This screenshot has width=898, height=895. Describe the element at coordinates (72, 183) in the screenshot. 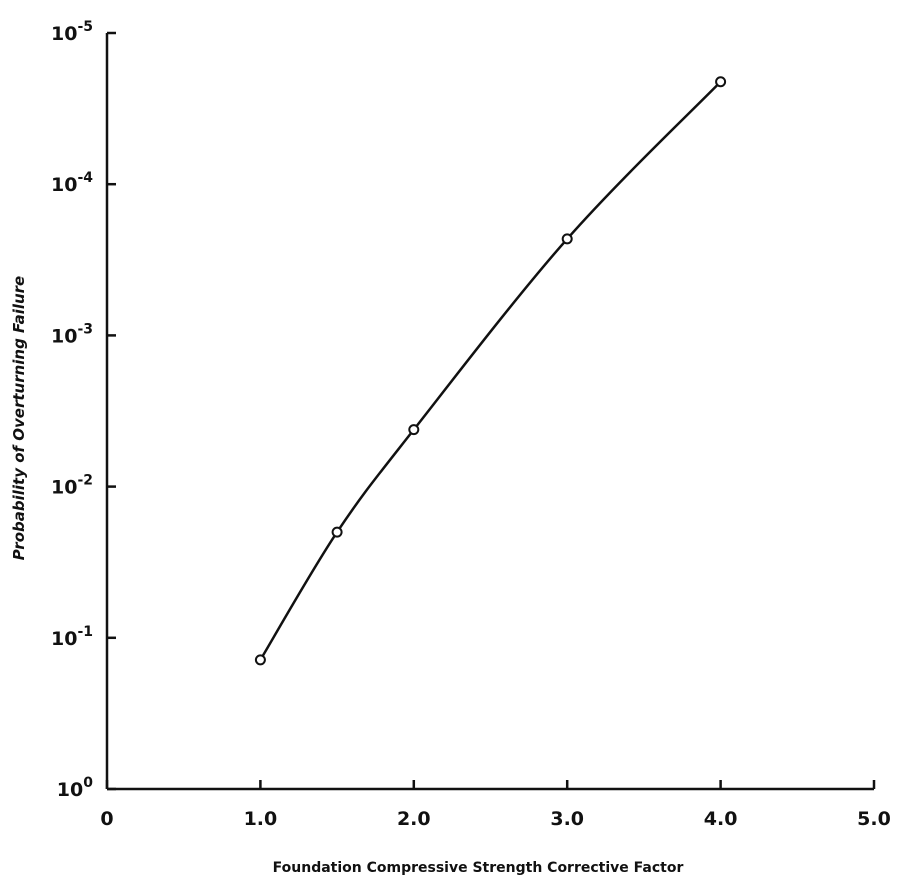

I see `y-tick-label: 10⁻⁴` at that location.